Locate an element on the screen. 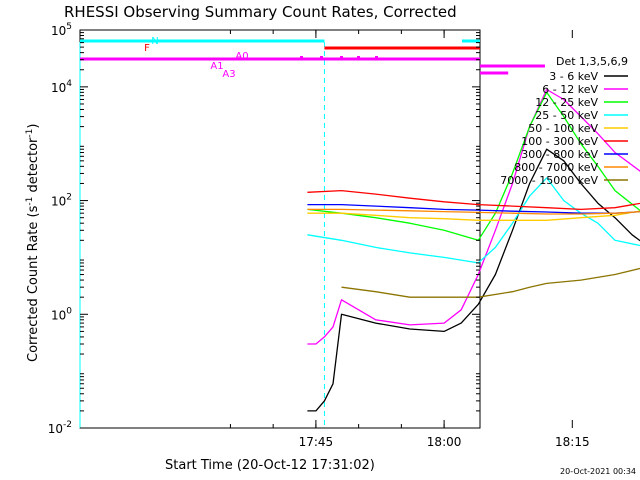 The width and height of the screenshot is (640, 480). legend-label-4: 50 - 100 keV is located at coordinates (563, 128).